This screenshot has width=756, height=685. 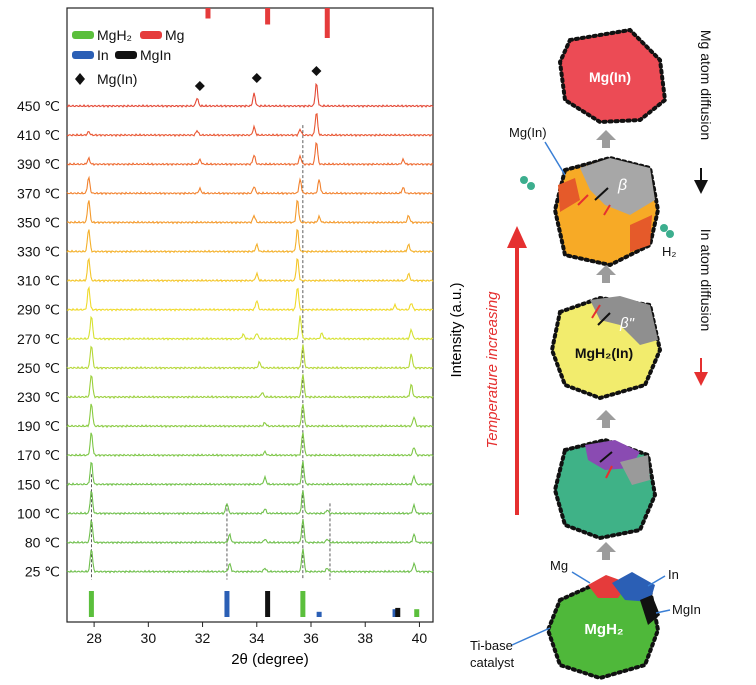 I want to click on x-tick-label: 40, so click(x=420, y=638).